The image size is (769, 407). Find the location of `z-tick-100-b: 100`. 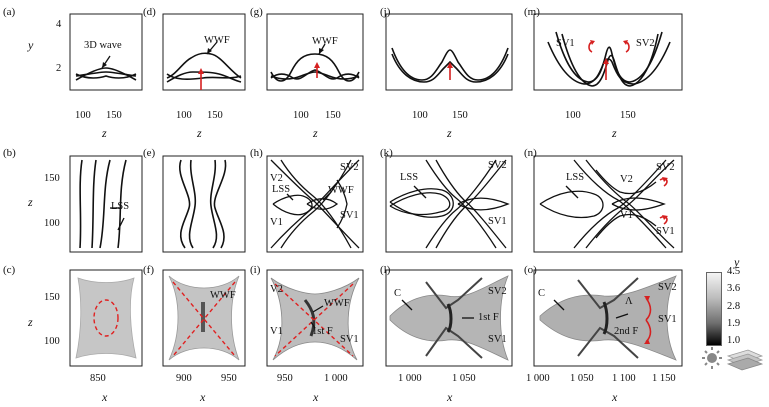

z-tick-100-b: 100 is located at coordinates (52, 223).